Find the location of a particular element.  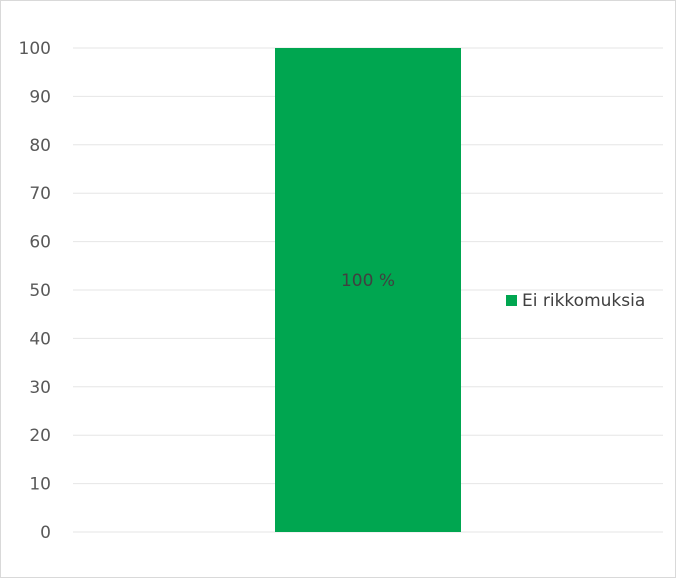

legend: Ei rikkomuksia is located at coordinates (575, 301).